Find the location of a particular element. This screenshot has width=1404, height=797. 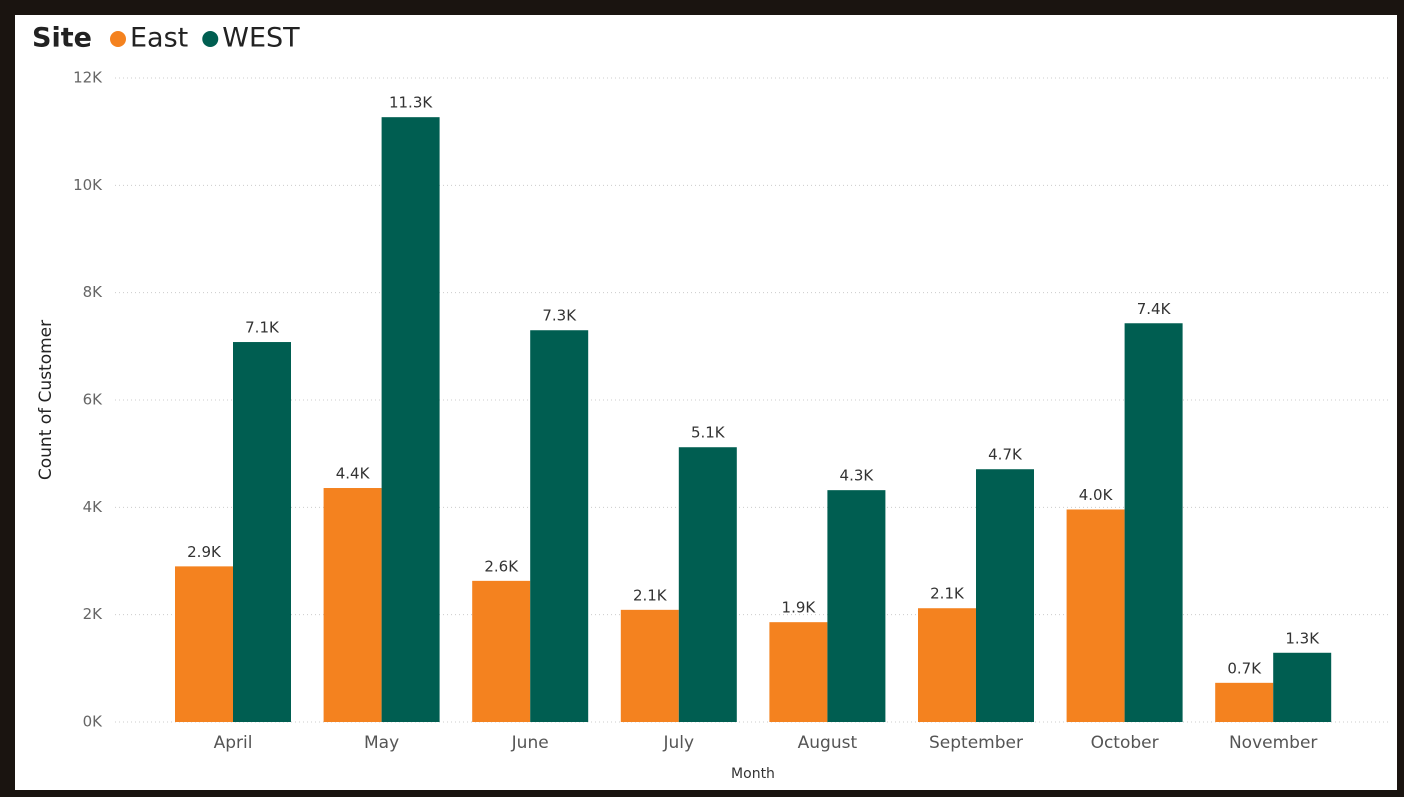

data-label: 7.4K is located at coordinates (1154, 309).